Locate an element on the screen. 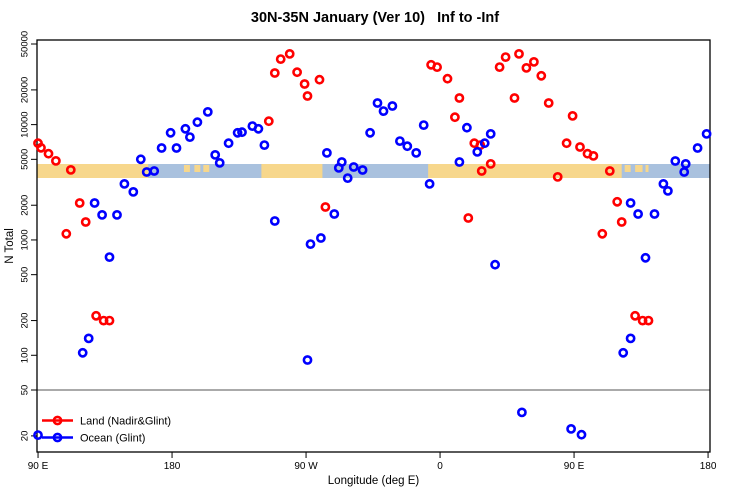 Image resolution: width=750 pixels, height=500 pixels. x-tick-label: 0 is located at coordinates (440, 466).